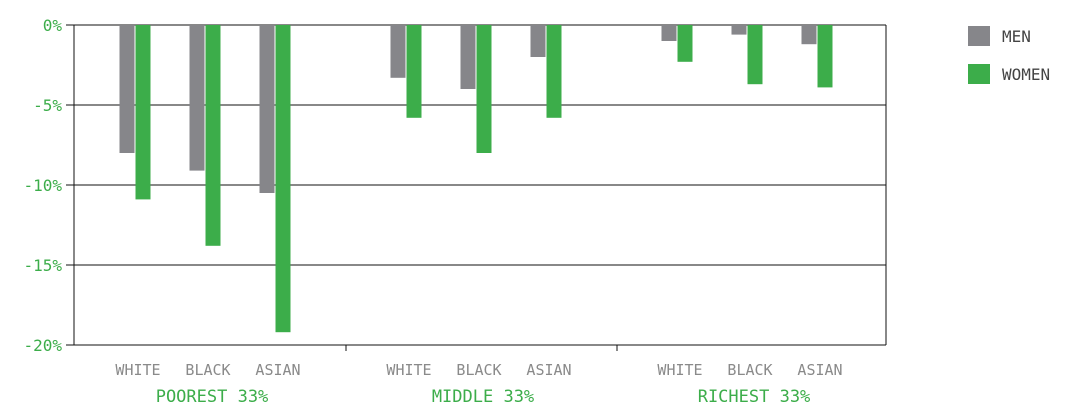 This screenshot has width=1068, height=407. What do you see at coordinates (1016, 36) in the screenshot?
I see `legend-men-label: MEN` at bounding box center [1016, 36].